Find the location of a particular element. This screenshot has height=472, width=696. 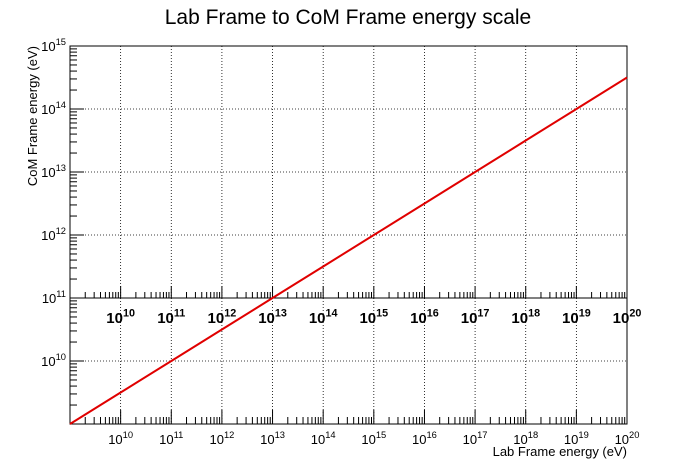

overlay-tick-label: 1018 is located at coordinates (525, 317).